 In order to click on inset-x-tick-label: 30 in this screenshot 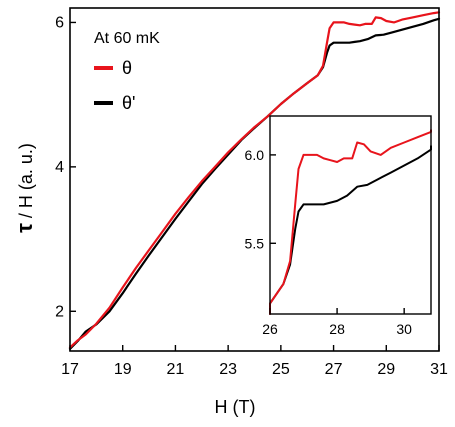, I will do `click(404, 329)`.